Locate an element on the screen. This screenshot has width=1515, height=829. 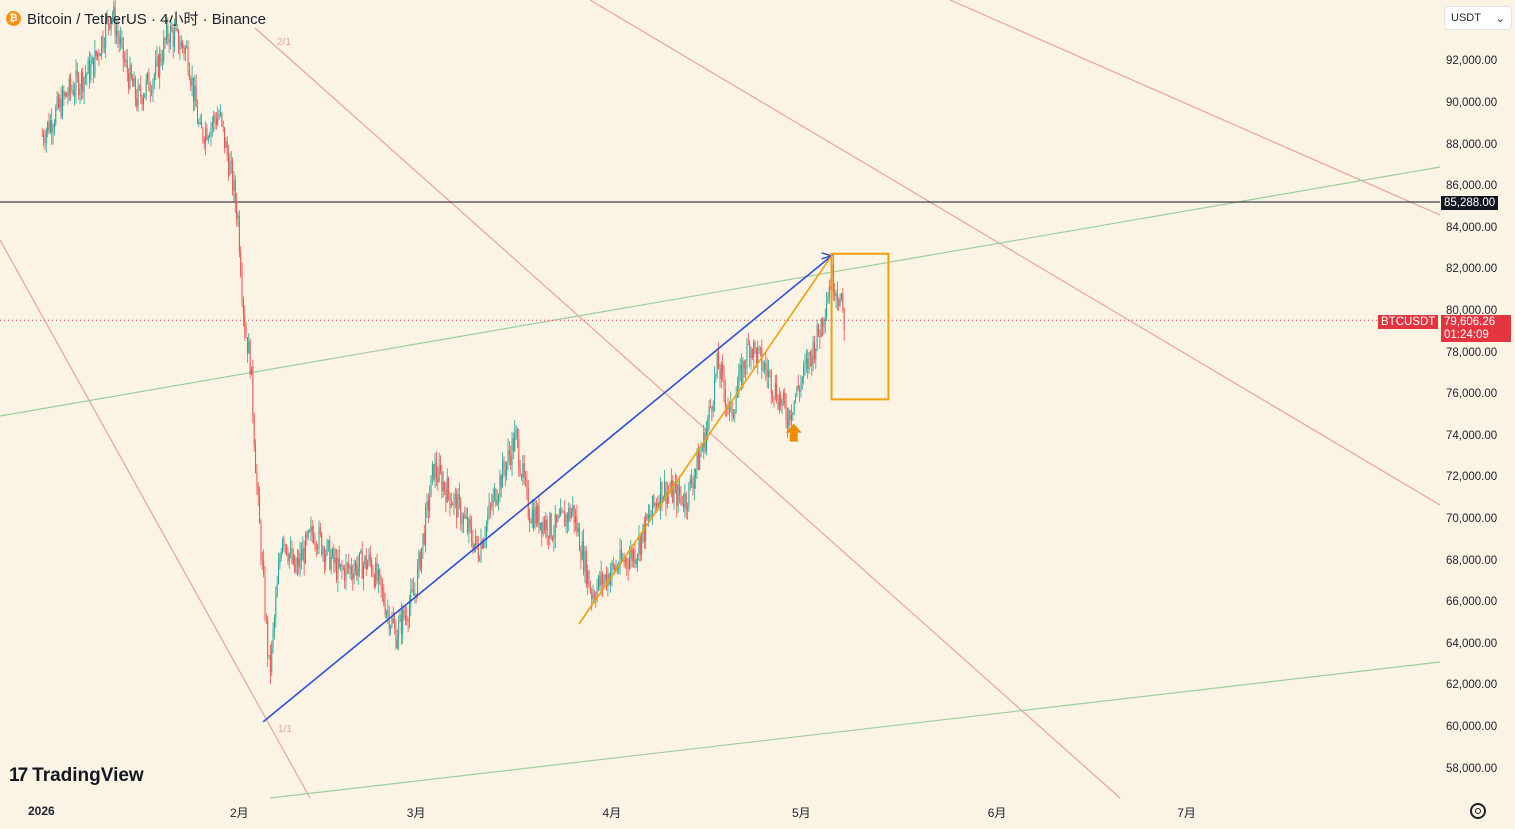
price-tick: 58,000.00 is located at coordinates (1472, 768).